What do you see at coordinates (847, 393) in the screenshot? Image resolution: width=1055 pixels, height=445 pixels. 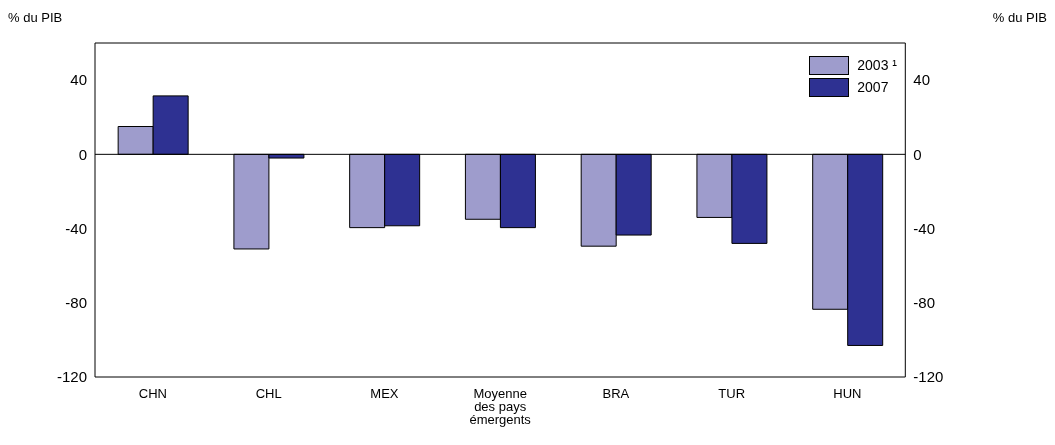 I see `x-tick-label: HUN` at bounding box center [847, 393].